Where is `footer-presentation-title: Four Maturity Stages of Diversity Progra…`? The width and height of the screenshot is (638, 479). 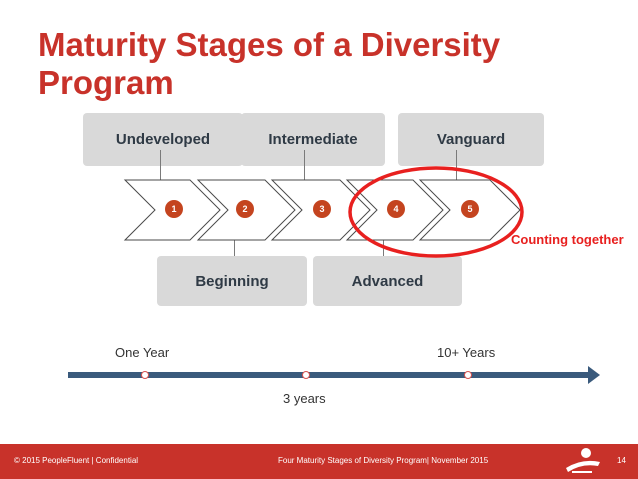
footer-presentation-title: Four Maturity Stages of Diversity Progra… is located at coordinates (383, 460).